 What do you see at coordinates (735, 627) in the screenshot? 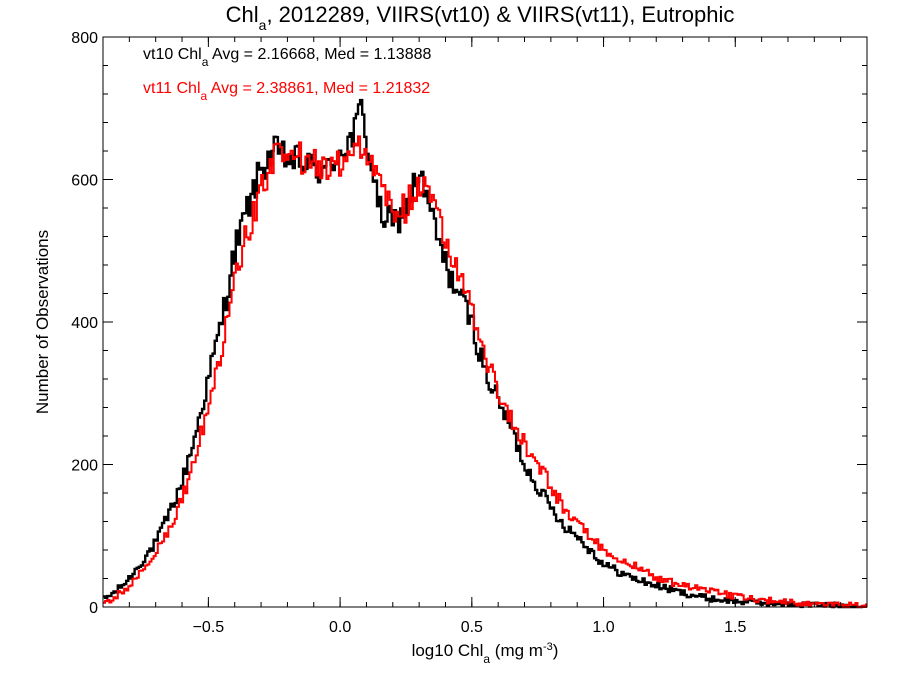
I see `x-tick-label: 1.5` at bounding box center [735, 627].